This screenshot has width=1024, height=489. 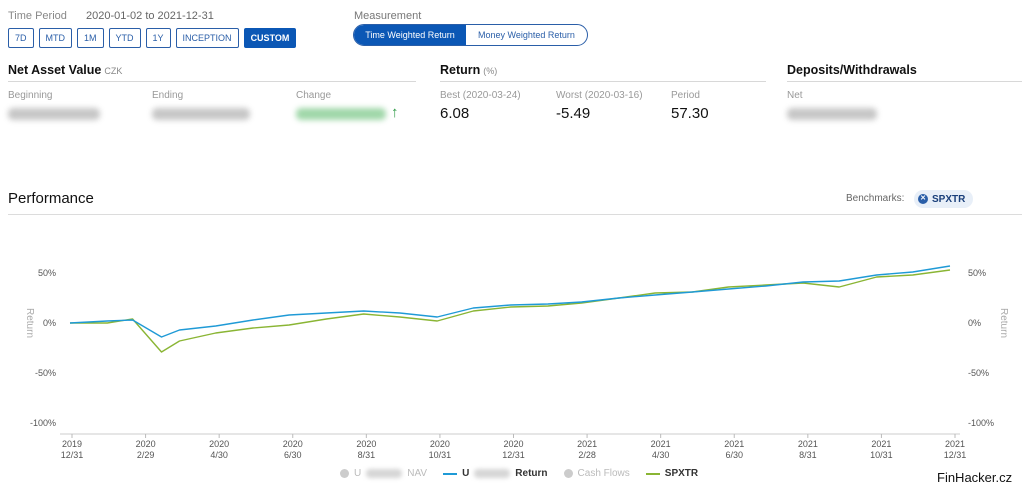 I want to click on nav-change-value-redacted, so click(x=341, y=114).